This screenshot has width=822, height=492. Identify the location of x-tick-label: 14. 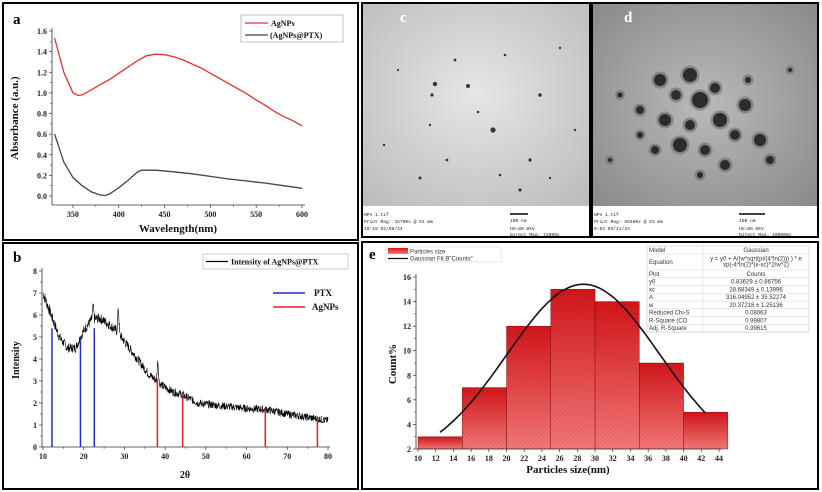
(453, 458).